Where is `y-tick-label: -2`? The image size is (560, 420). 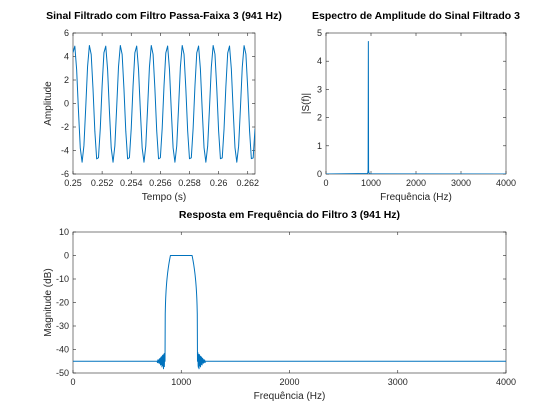 y-tick-label: -2 is located at coordinates (65, 127).